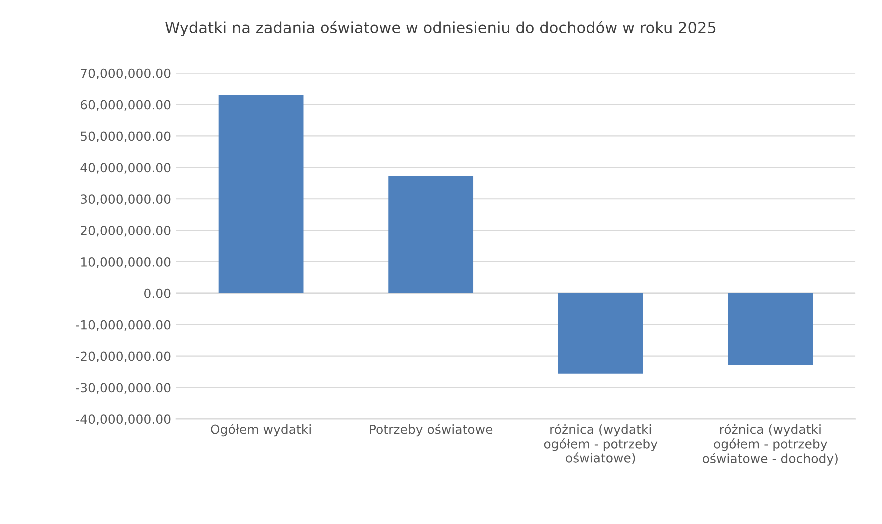 This screenshot has height=524, width=882. What do you see at coordinates (770, 445) in the screenshot?
I see `x-tick-label: różnica (wydatki ogółem - potrzeby oświatowe - dochody)` at bounding box center [770, 445].